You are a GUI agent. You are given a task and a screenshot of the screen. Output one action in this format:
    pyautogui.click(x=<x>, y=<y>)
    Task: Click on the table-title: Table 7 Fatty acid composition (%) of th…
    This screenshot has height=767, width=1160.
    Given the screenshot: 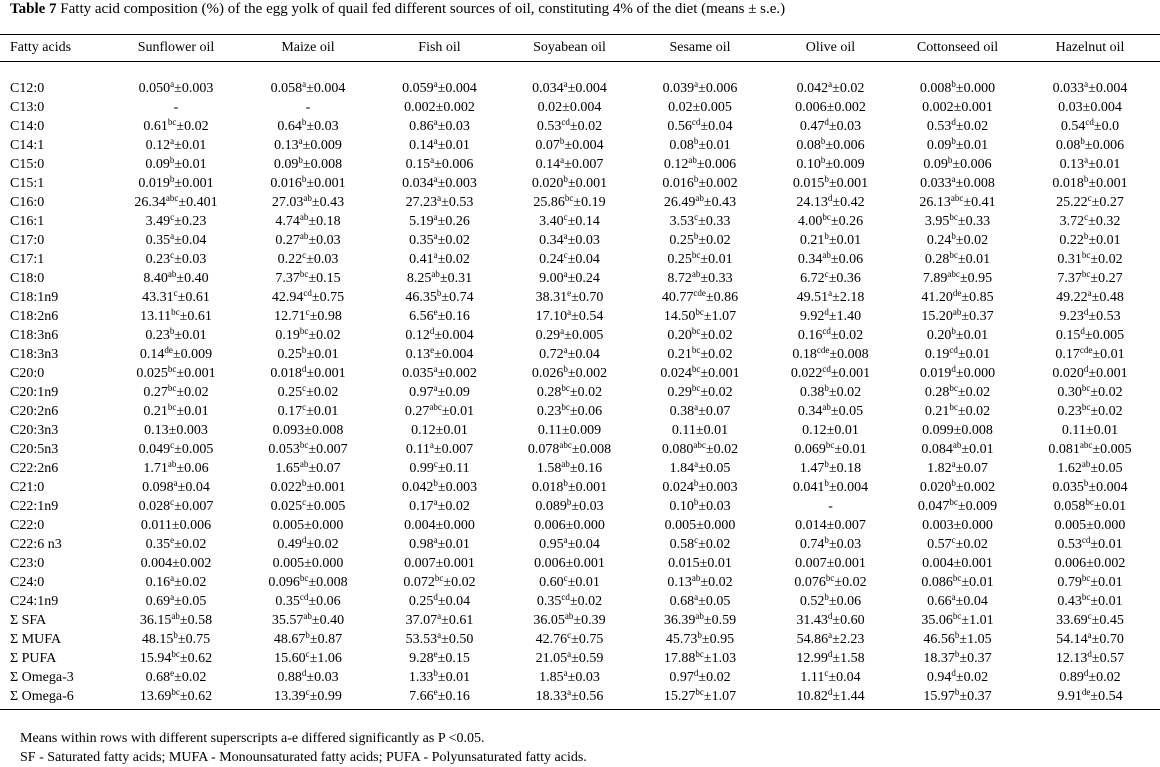 What is the action you would take?
    pyautogui.click(x=397, y=9)
    